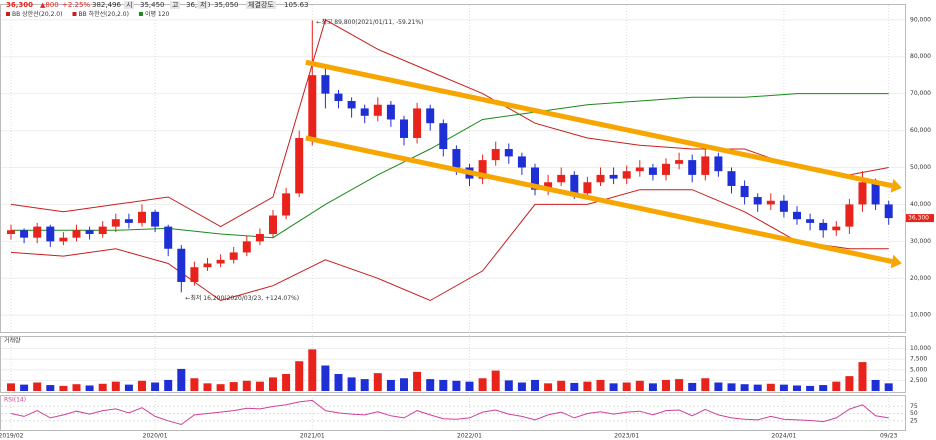  What do you see at coordinates (920, 241) in the screenshot?
I see `y-tick-label: 30,000` at bounding box center [920, 241].